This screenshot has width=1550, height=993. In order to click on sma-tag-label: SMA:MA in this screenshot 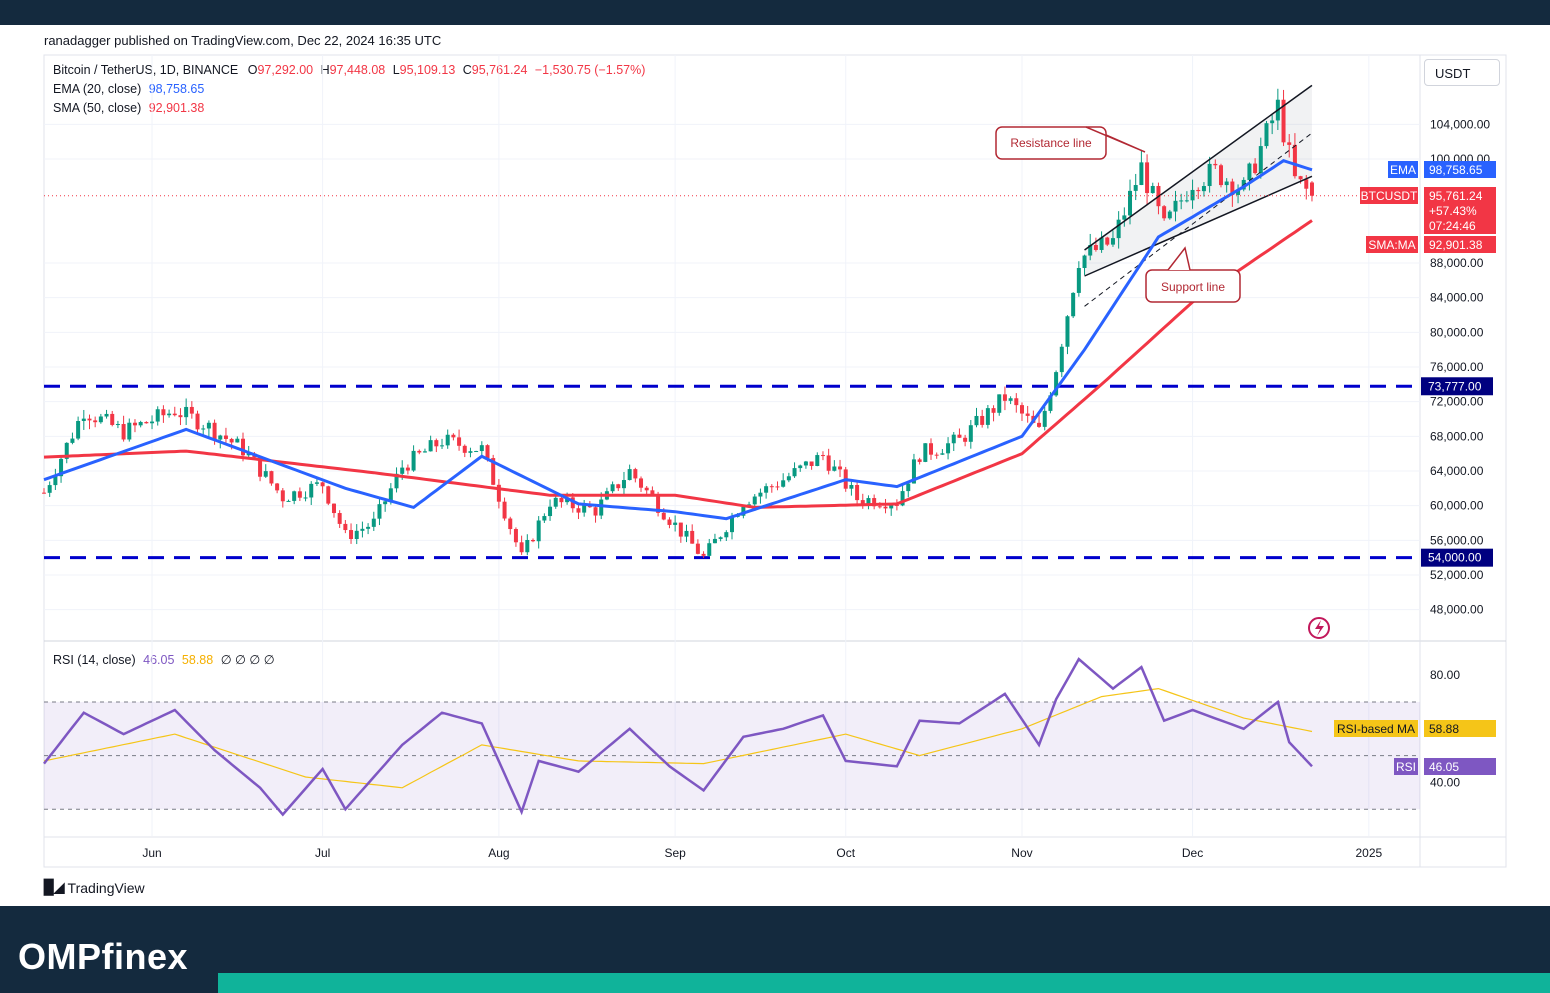, I will do `click(1391, 245)`.